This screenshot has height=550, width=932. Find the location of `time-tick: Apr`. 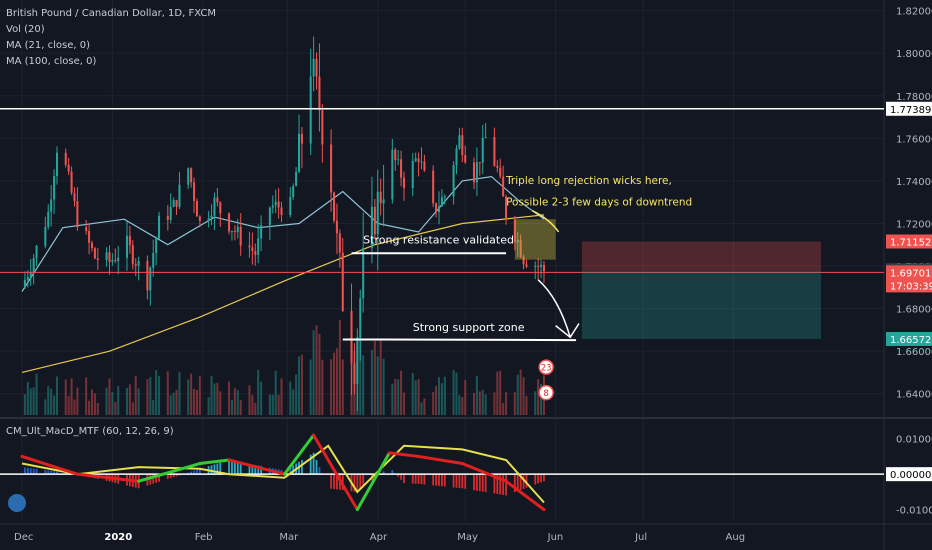

time-tick: Apr is located at coordinates (379, 537).